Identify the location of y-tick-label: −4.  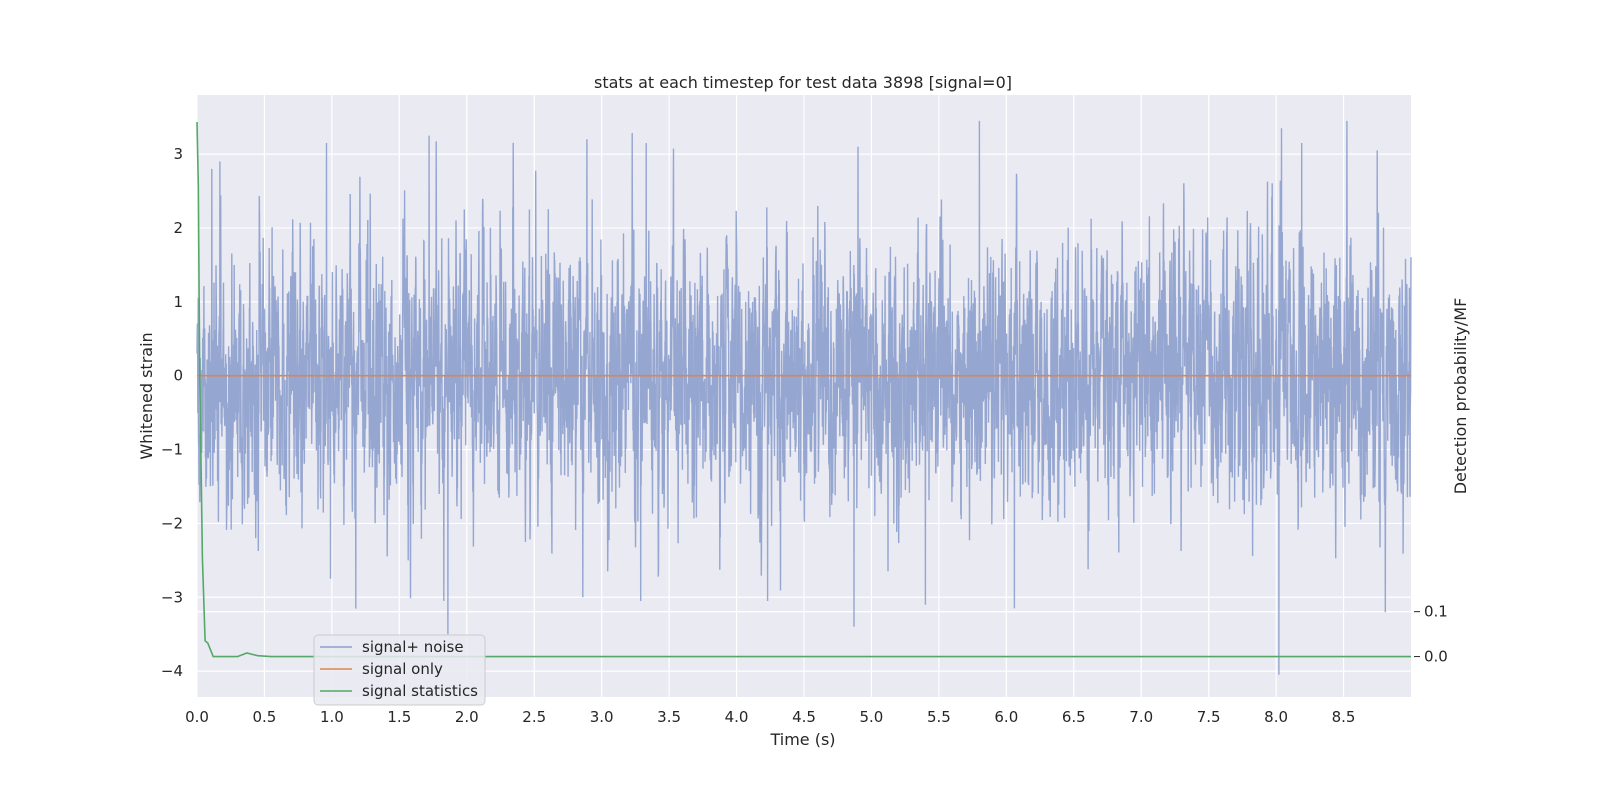
(172, 671).